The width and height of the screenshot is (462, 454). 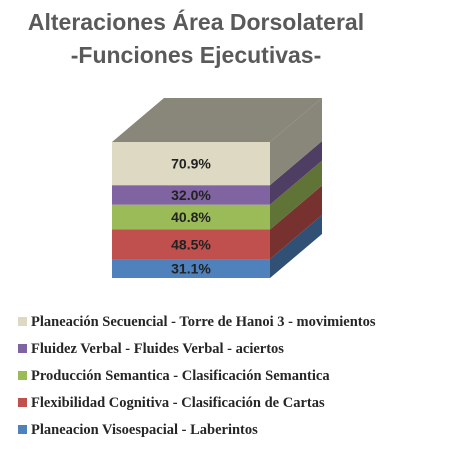 What do you see at coordinates (196, 55) in the screenshot?
I see `chart-title-line-2: -Funciones Ejecutivas-` at bounding box center [196, 55].